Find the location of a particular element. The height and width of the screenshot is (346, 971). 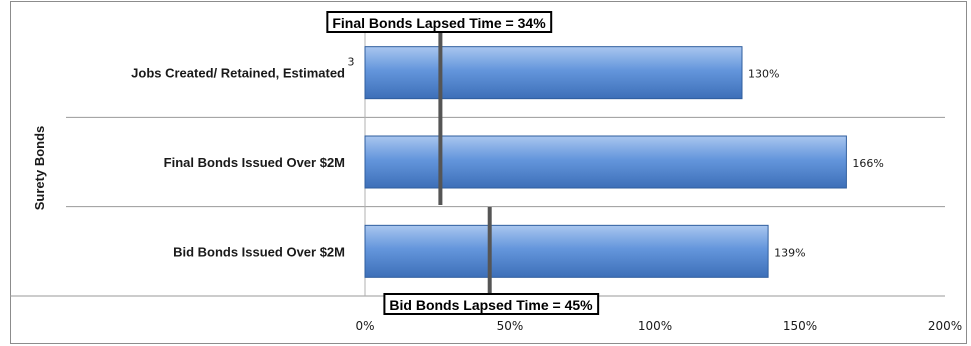

x-tick-labels: 0% 50% 100% 150% 200% is located at coordinates (658, 326).